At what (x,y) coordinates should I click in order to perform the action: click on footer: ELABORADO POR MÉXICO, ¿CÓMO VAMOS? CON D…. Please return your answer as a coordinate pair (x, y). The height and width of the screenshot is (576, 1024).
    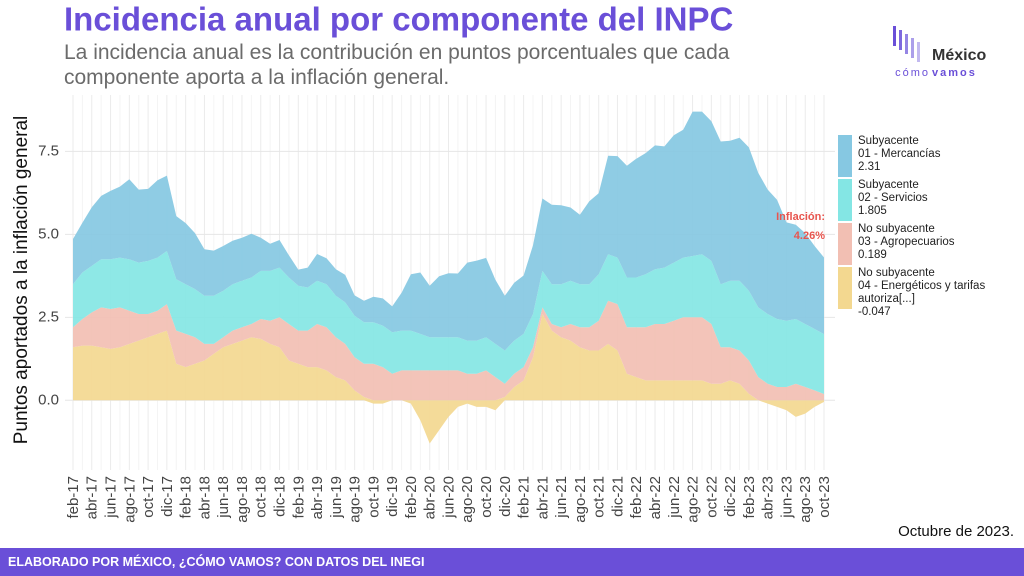
    Looking at the image, I should click on (512, 562).